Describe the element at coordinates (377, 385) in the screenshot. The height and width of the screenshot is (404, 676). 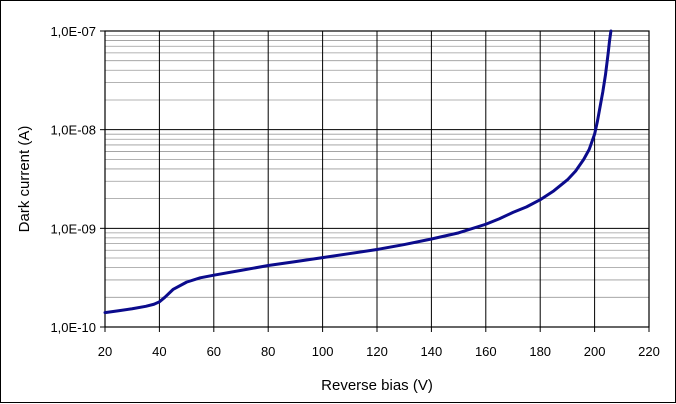
I see `x-axis-label: Reverse bias (V)` at that location.